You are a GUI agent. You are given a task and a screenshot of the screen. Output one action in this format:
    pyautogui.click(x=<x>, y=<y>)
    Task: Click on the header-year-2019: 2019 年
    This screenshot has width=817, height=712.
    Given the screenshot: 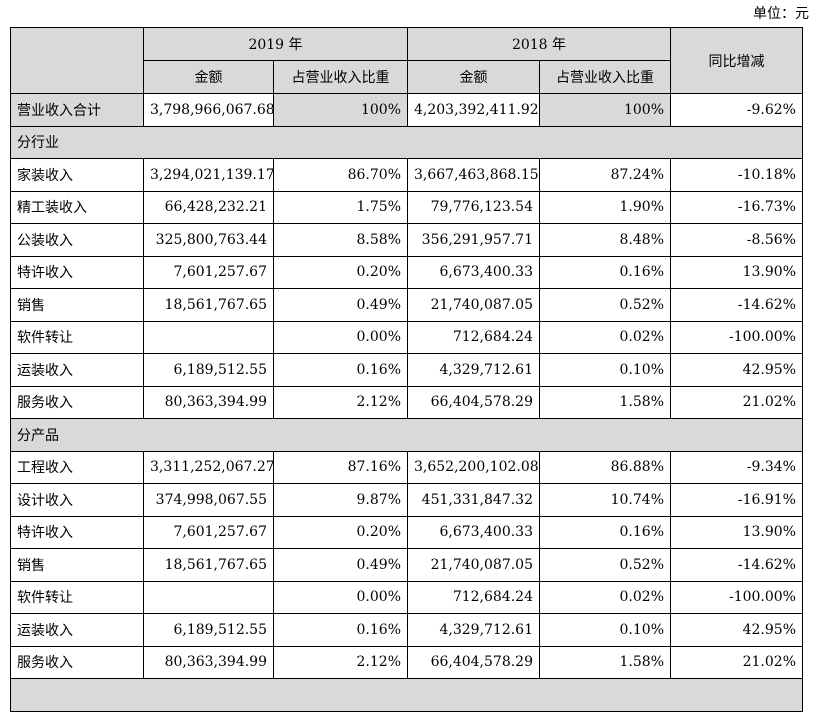 What is the action you would take?
    pyautogui.click(x=275, y=44)
    